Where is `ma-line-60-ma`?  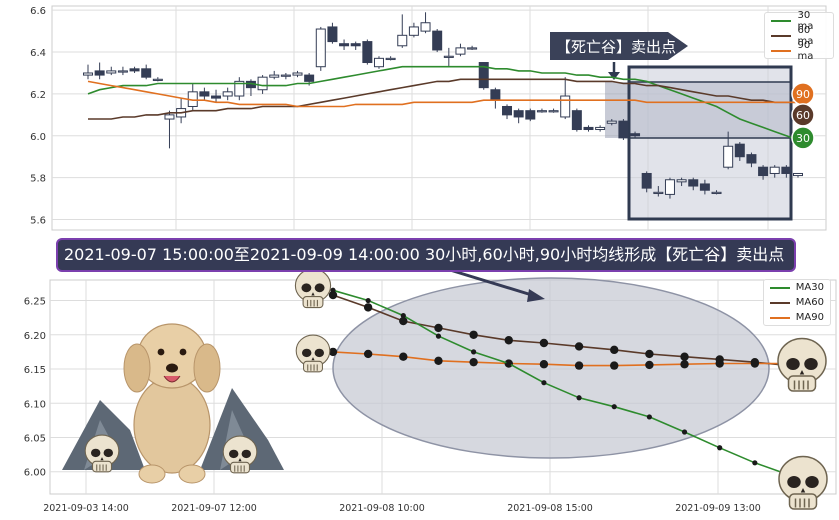
ma-line-60-ma is located at coordinates (443, 99).